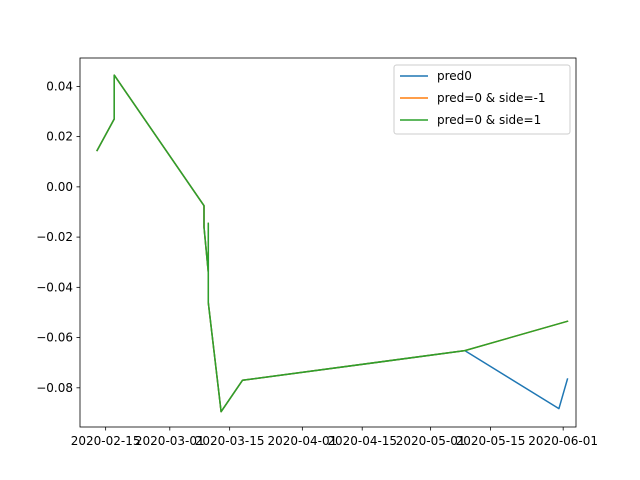 This screenshot has width=640, height=480. Describe the element at coordinates (54, 388) in the screenshot. I see `y-tick-label-6: −0.08` at that location.